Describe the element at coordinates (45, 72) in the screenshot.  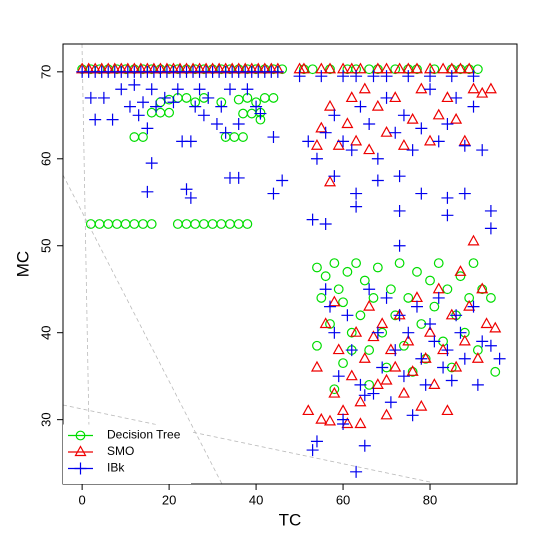
I see `y-tick-label: 70` at that location.